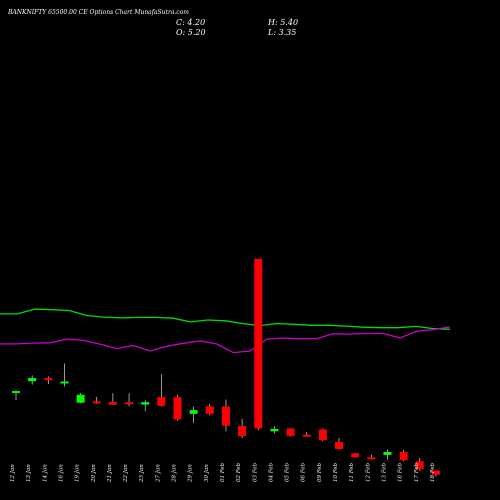 Image resolution: width=500 pixels, height=500 pixels. Describe the element at coordinates (158, 473) in the screenshot. I see `x-tick-label: 27 Jan` at that location.